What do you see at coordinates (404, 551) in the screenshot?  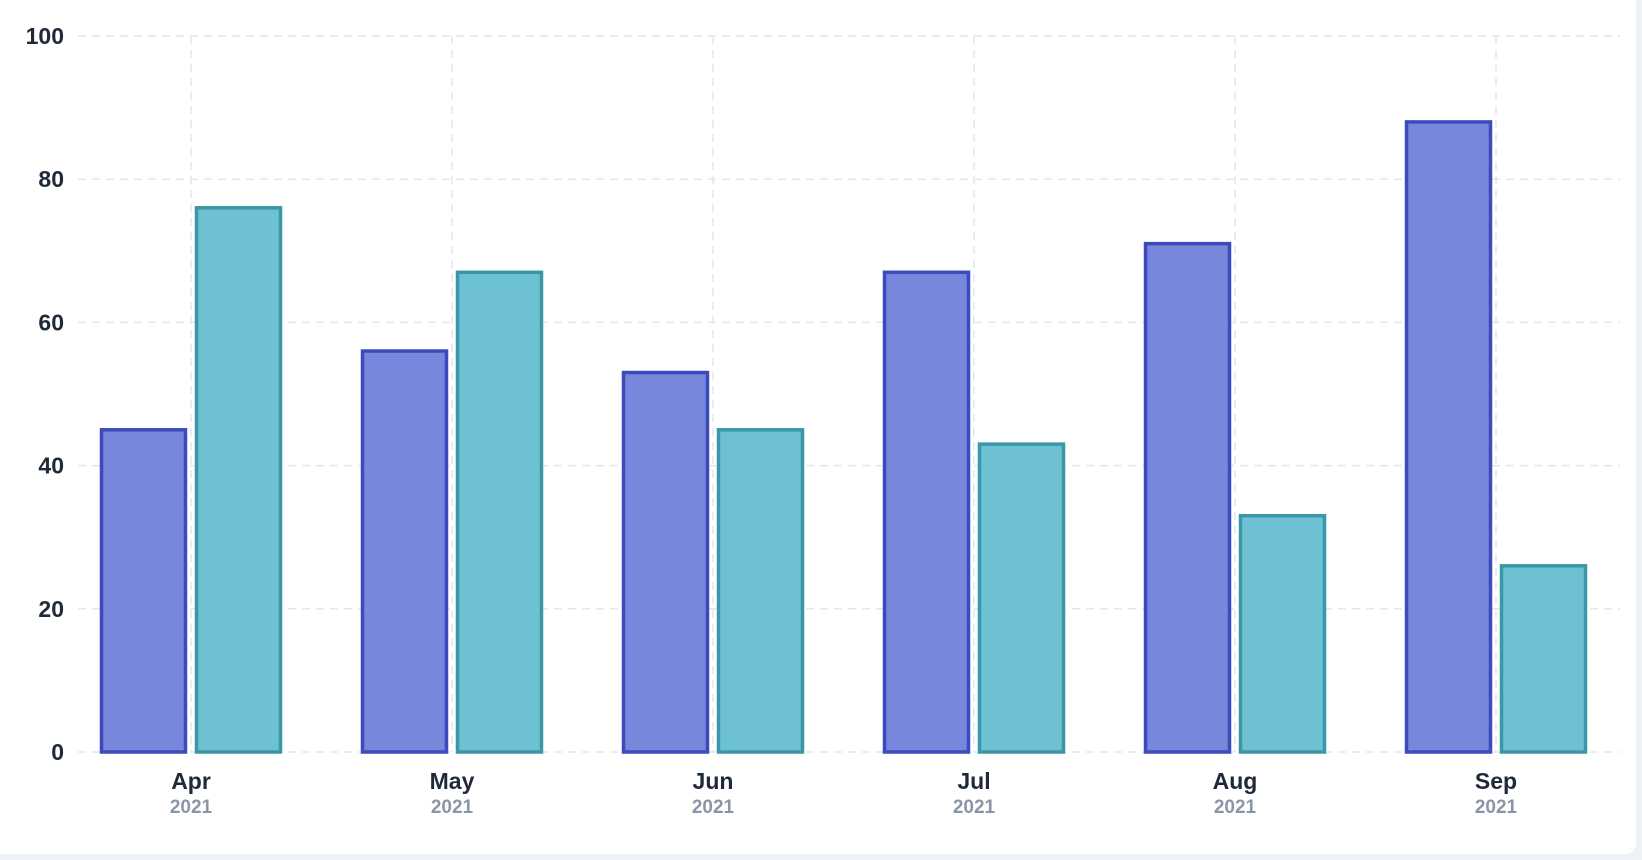 I see `bar-series-1-may` at bounding box center [404, 551].